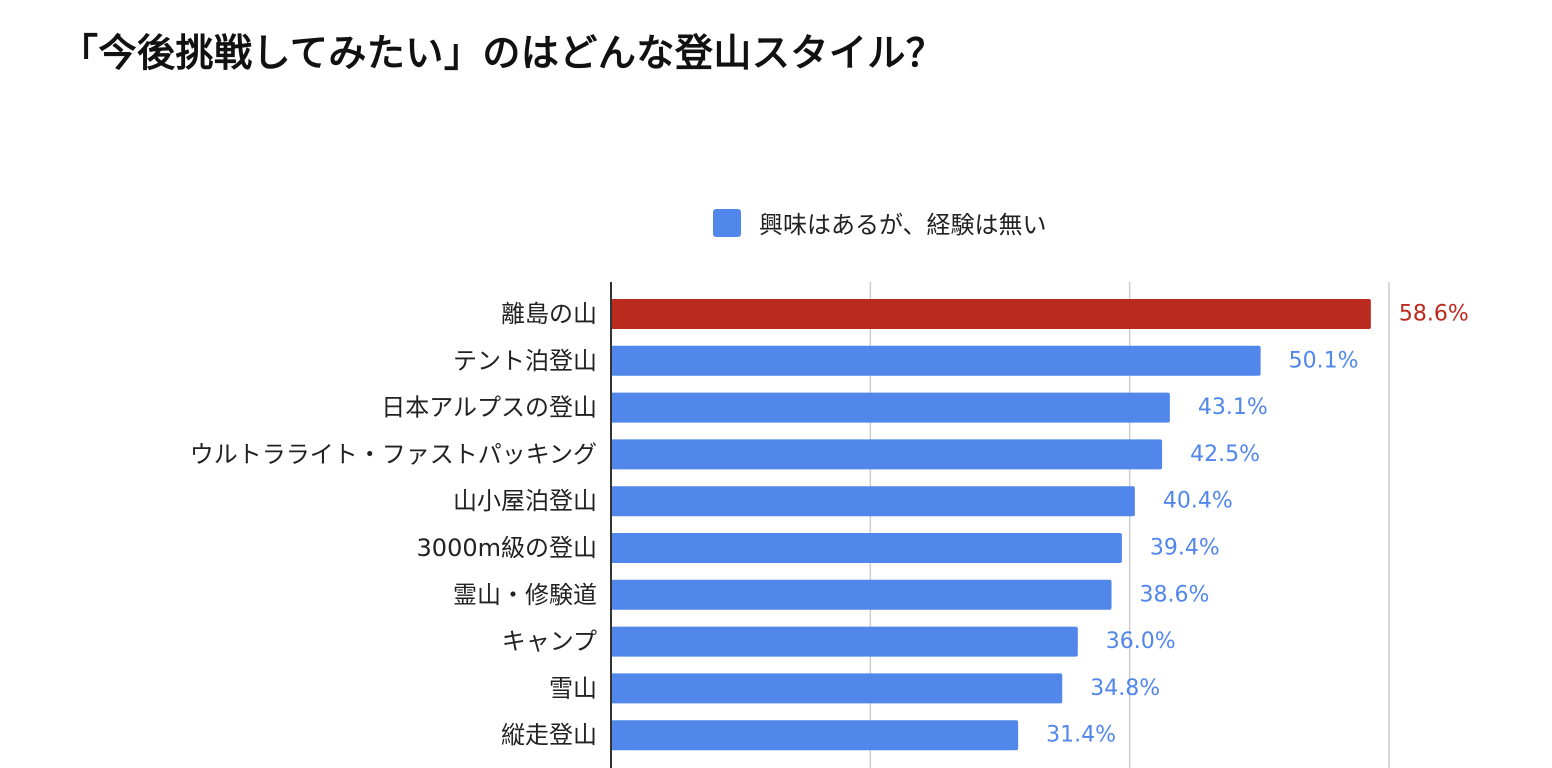 The image size is (1552, 768). I want to click on page-title: 「今後挑戦してみたい」のはどんな登山スタイル？, so click(502, 53).